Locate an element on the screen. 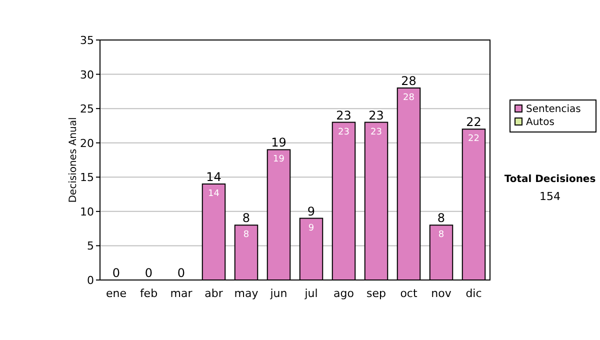 Image resolution: width=600 pixels, height=340 pixels. y-tick-label: 25 is located at coordinates (87, 109).